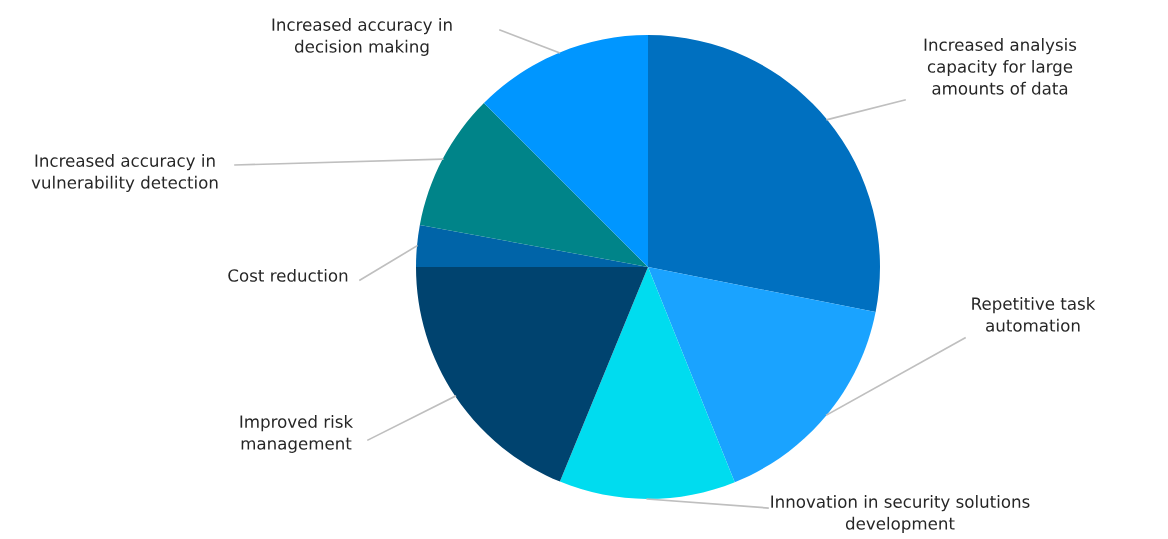 The height and width of the screenshot is (539, 1168). I want to click on slice-label: Increased accuracy in decision making, so click(362, 37).